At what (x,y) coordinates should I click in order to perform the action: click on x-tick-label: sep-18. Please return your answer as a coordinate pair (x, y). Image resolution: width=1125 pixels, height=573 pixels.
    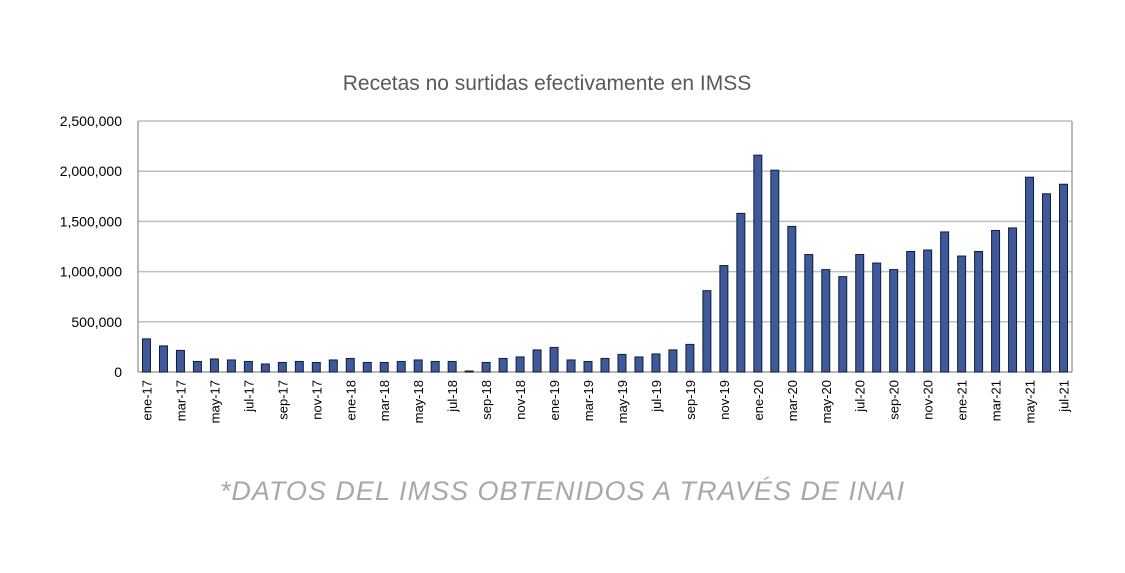
    Looking at the image, I should click on (486, 400).